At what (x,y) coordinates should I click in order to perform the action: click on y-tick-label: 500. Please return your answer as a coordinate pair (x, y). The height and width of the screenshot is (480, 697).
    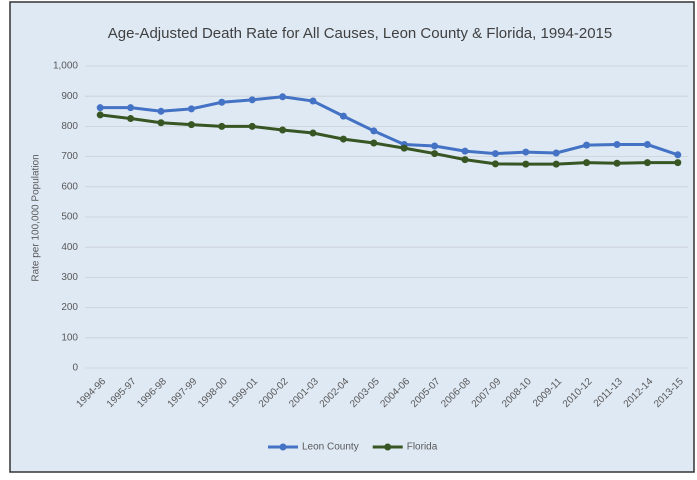
    Looking at the image, I should click on (69, 217).